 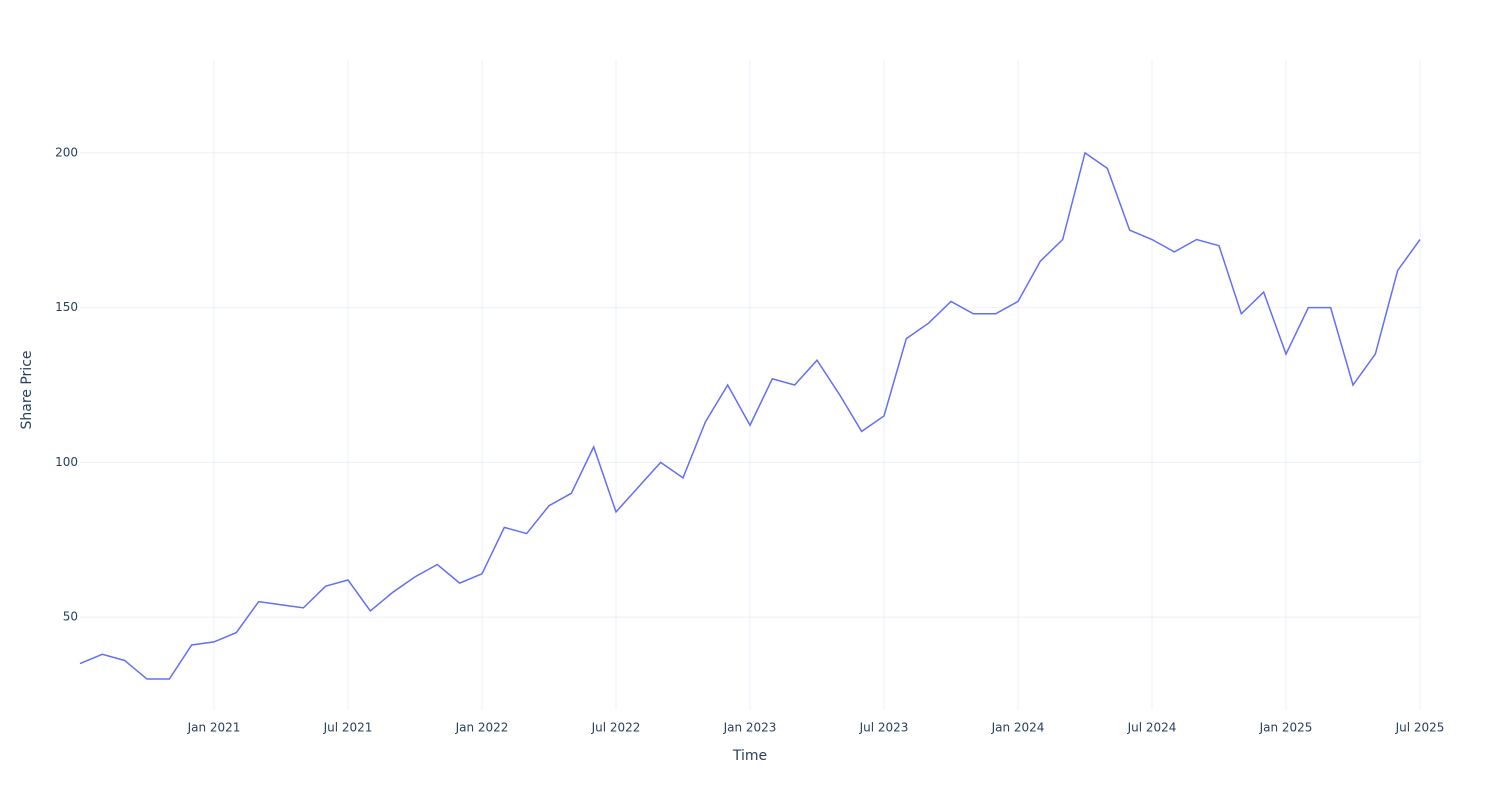 What do you see at coordinates (1286, 728) in the screenshot?
I see `x-tick-label: Jan 2025` at bounding box center [1286, 728].